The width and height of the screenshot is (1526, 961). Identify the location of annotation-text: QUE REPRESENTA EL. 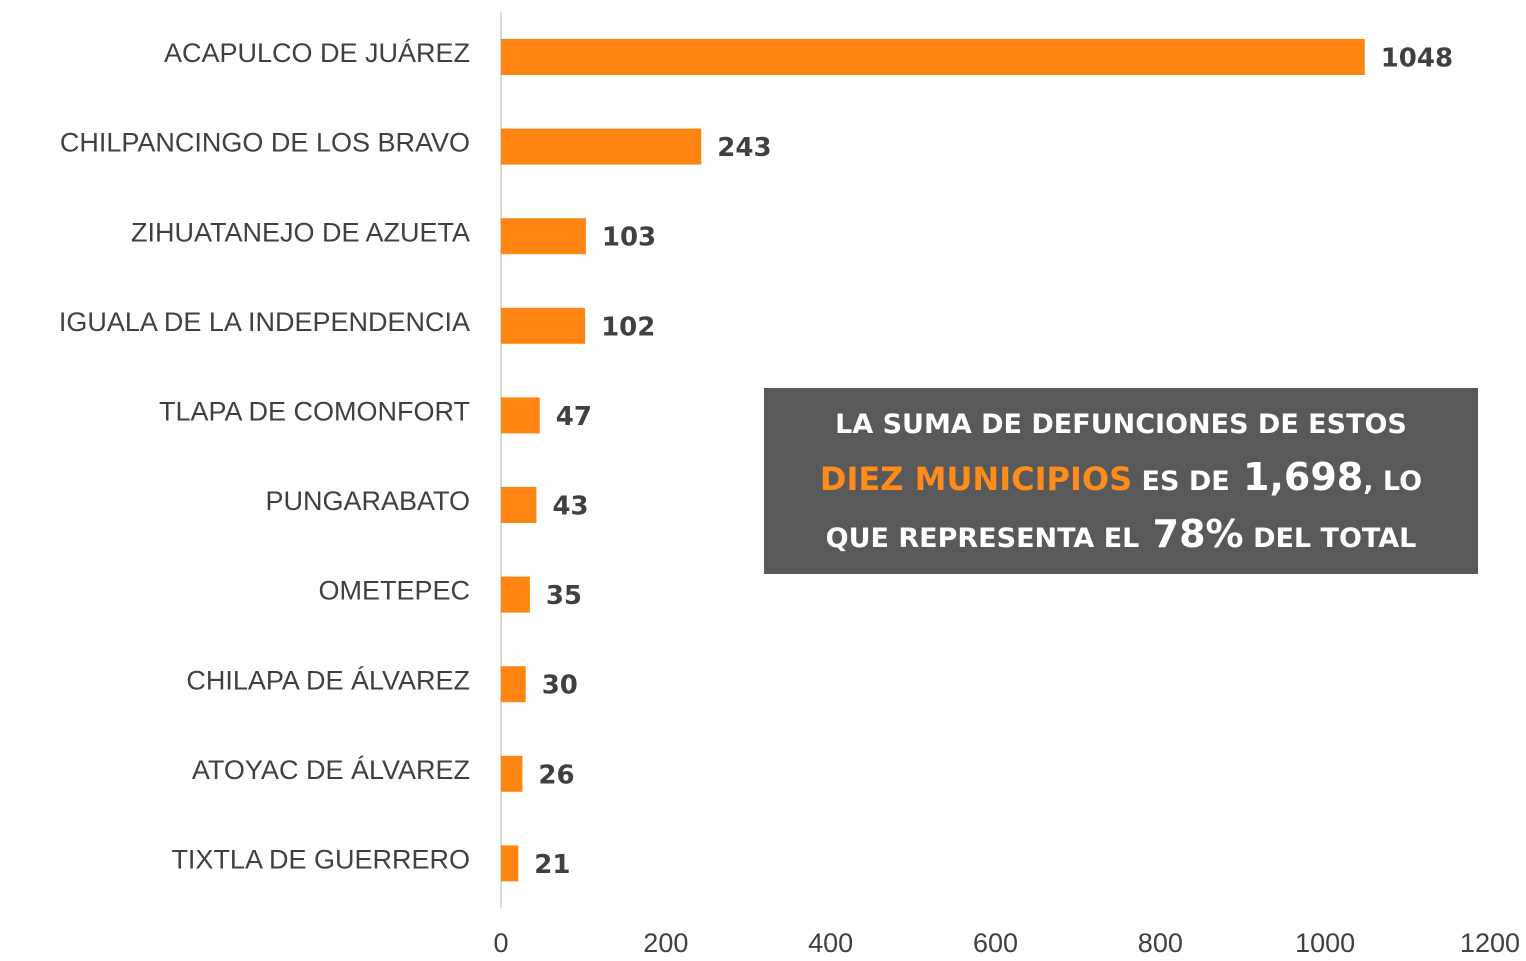
(982, 538).